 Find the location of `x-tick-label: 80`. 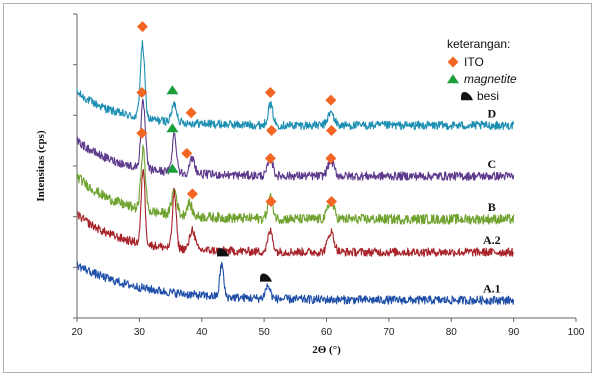

x-tick-label: 80 is located at coordinates (452, 332).